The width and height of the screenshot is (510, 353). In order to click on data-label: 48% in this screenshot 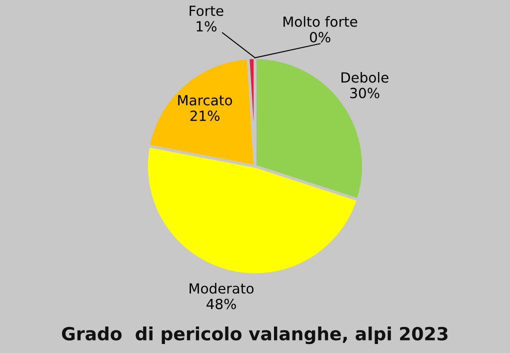, I will do `click(221, 304)`.